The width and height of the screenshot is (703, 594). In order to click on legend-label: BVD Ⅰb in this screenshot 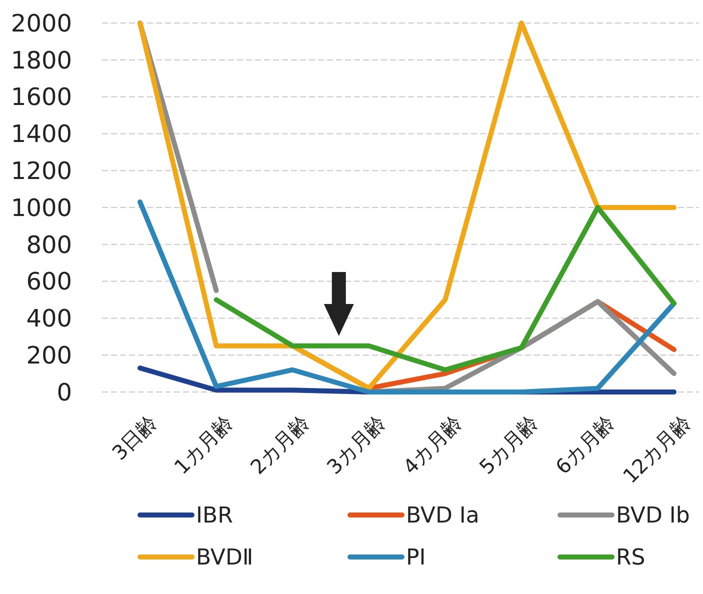, I will do `click(653, 516)`.